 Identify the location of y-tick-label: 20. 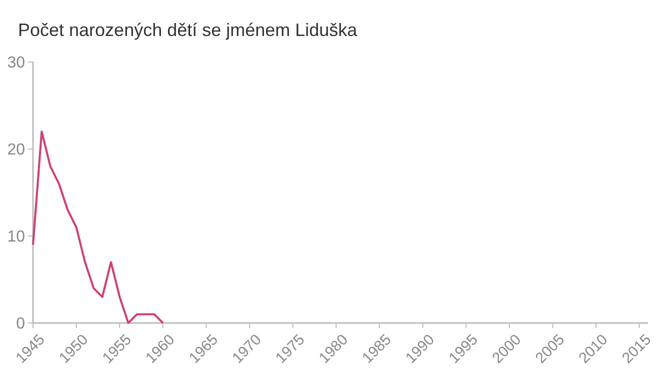
(16, 150).